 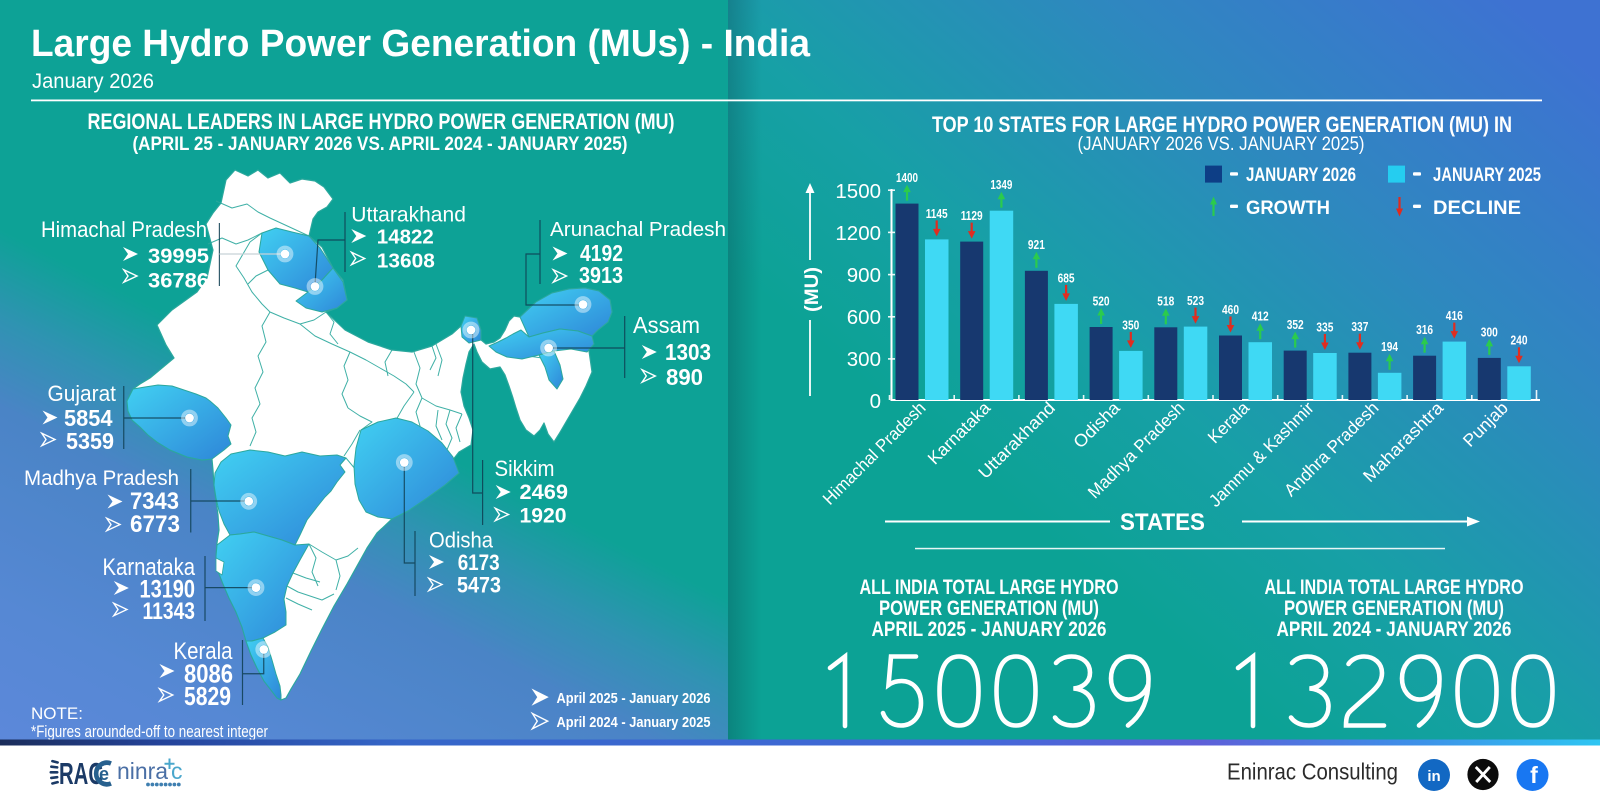 I want to click on svg-text: JANUARY 2026, so click(x=1301, y=175).